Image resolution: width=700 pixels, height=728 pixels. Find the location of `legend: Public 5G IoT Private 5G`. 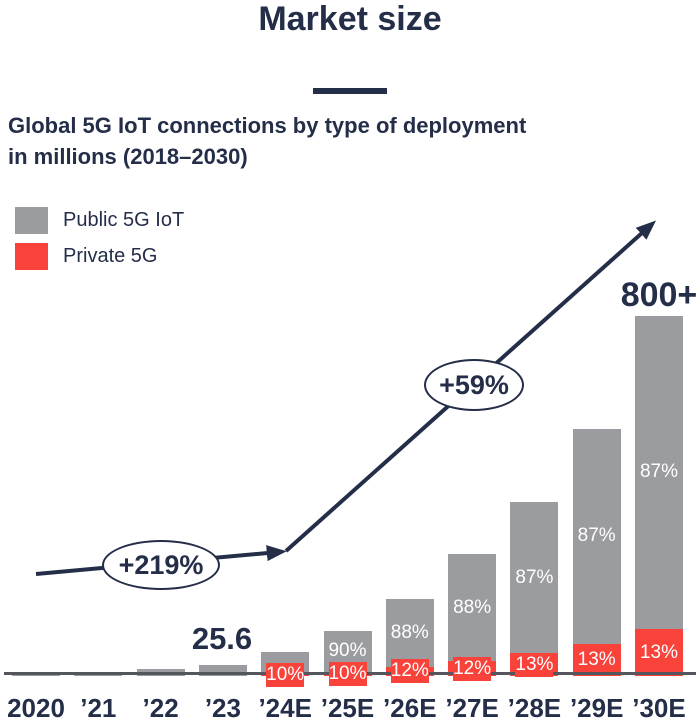

legend: Public 5G IoT Private 5G is located at coordinates (99, 243).